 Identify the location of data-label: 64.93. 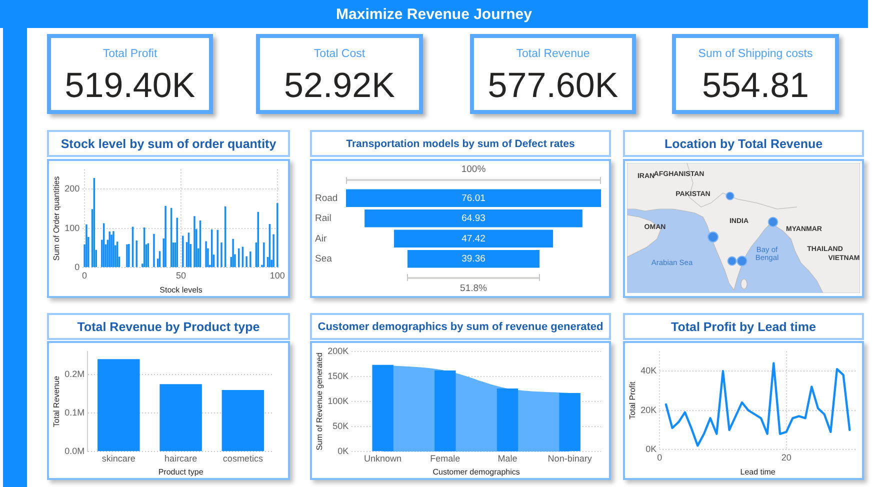
(474, 218).